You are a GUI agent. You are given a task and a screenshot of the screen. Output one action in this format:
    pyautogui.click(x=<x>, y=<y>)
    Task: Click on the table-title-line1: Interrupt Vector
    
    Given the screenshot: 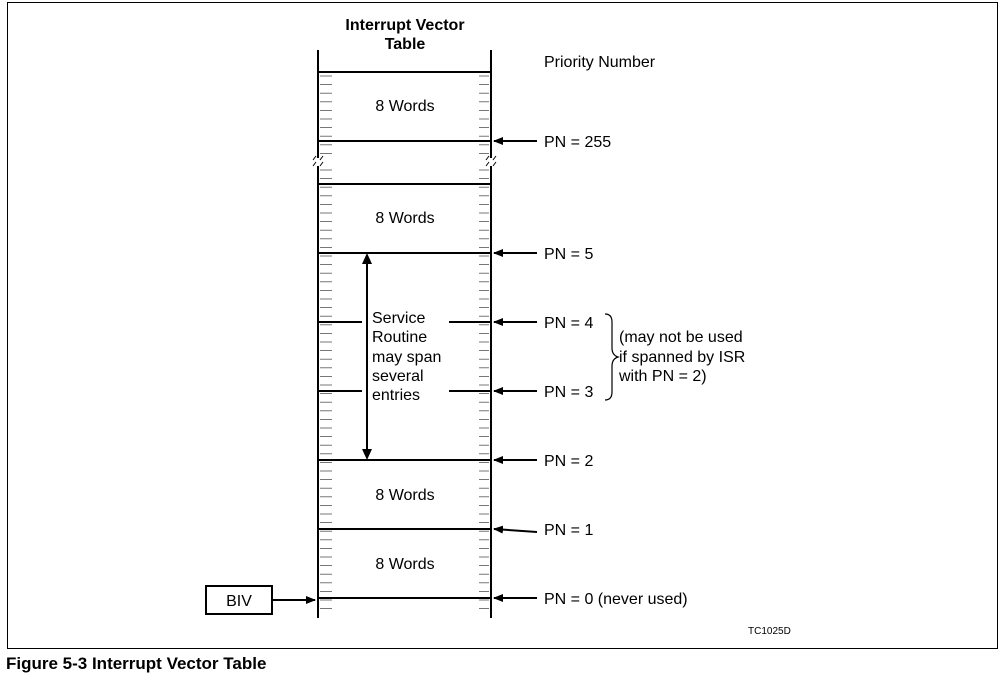 What is the action you would take?
    pyautogui.click(x=404, y=25)
    